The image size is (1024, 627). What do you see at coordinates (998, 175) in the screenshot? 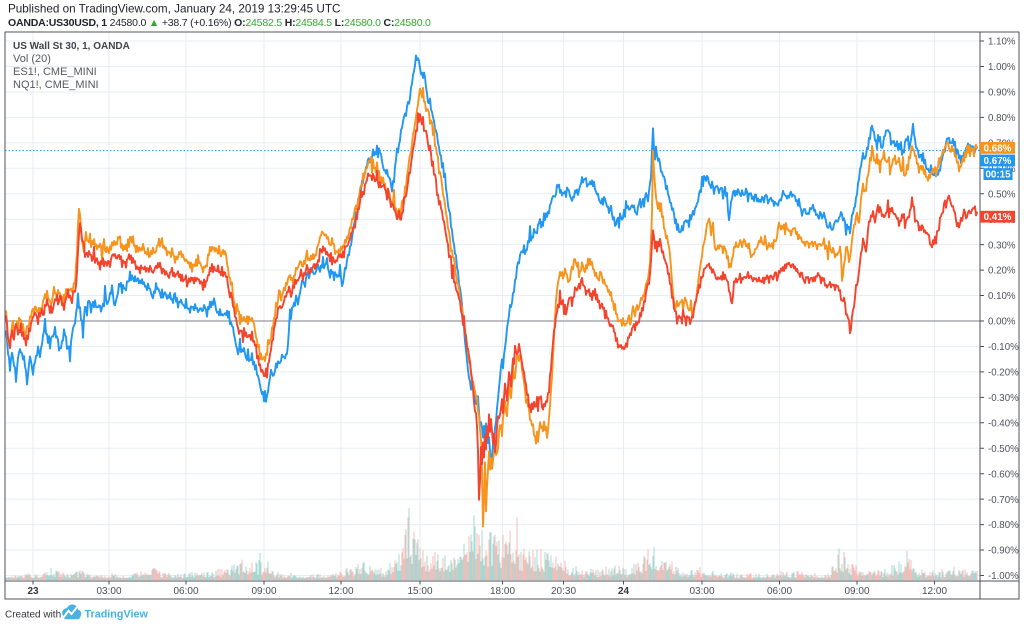
I see `svg-text: 00:15` at bounding box center [998, 175].